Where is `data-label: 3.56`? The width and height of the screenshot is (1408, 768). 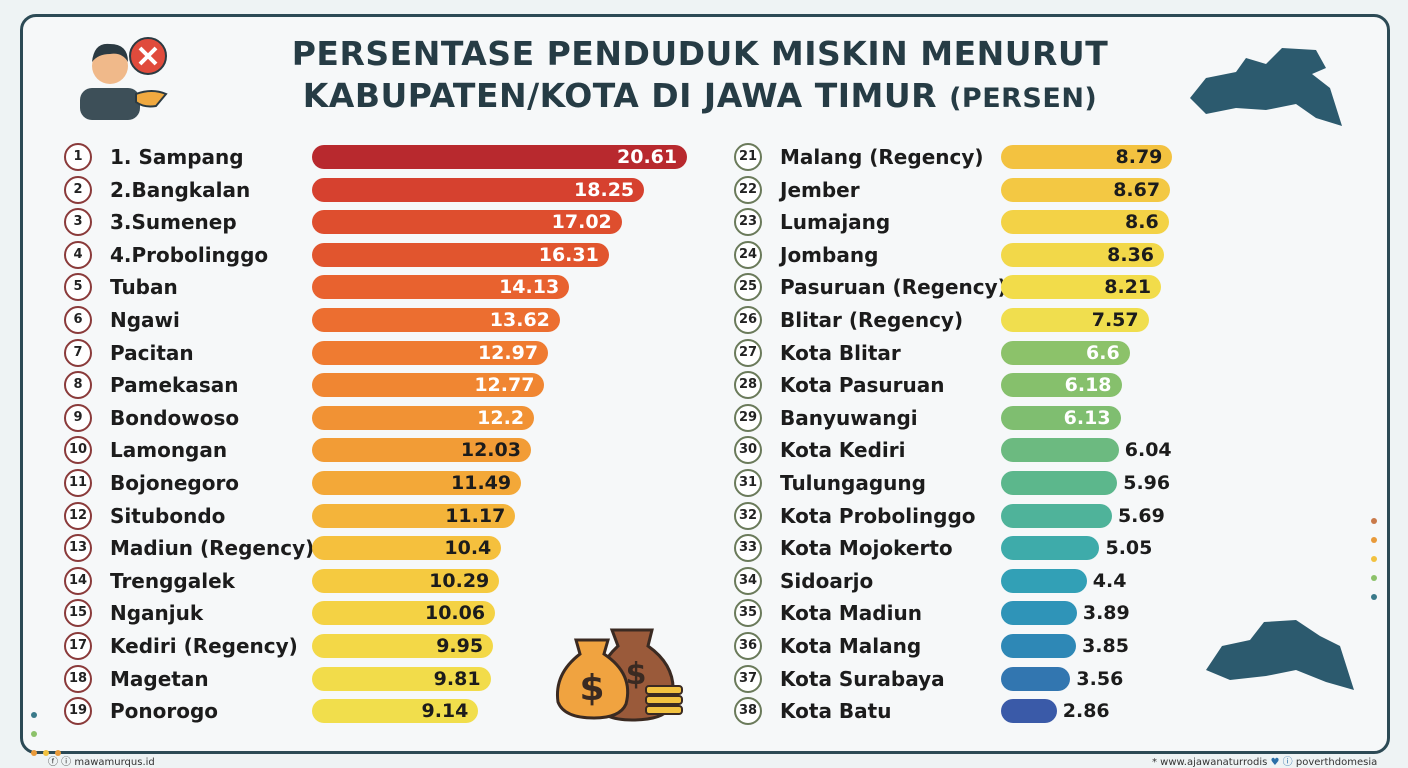 data-label: 3.56 is located at coordinates (1100, 678).